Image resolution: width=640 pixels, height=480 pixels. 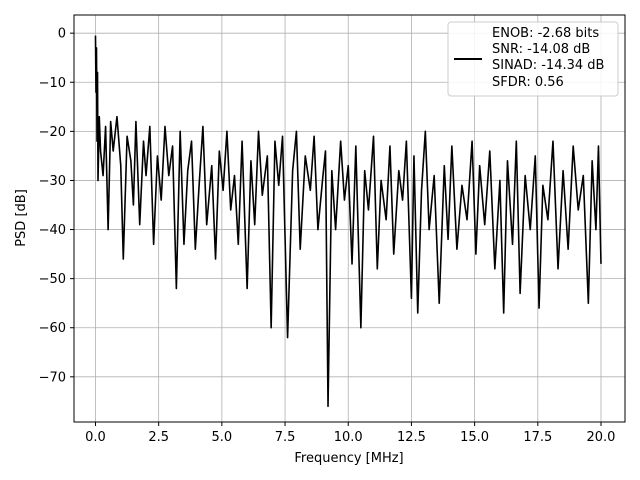 I want to click on legend-line-4: SFDR: 0.56, so click(x=528, y=82).